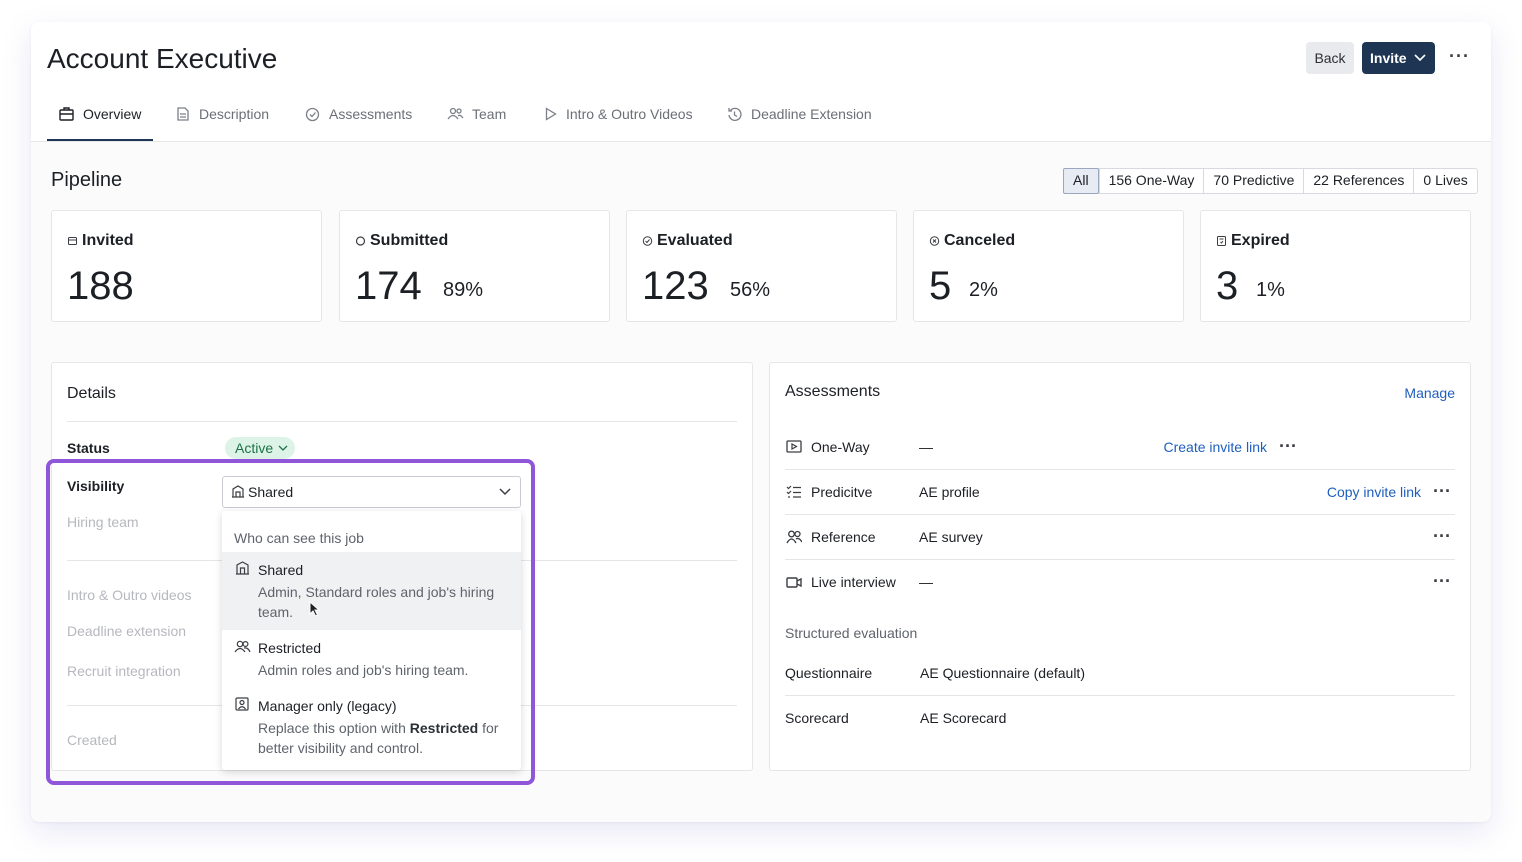 The width and height of the screenshot is (1522, 862). Describe the element at coordinates (108, 240) in the screenshot. I see `stat-label: Invited` at that location.